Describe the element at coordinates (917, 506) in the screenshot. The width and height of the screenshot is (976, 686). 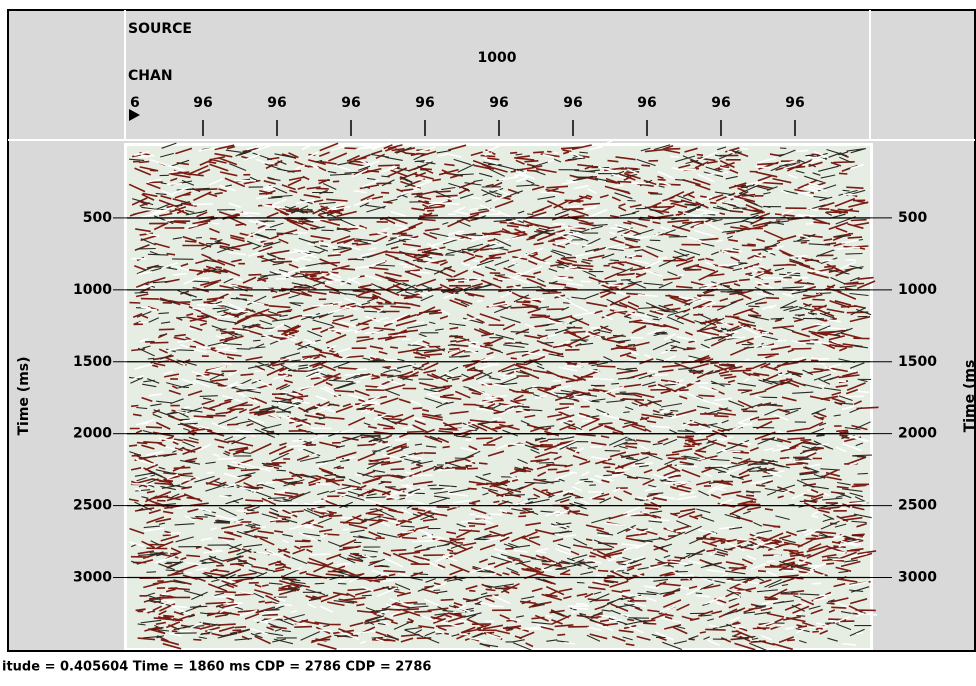
I see `y-tick-label-right: 2500` at that location.